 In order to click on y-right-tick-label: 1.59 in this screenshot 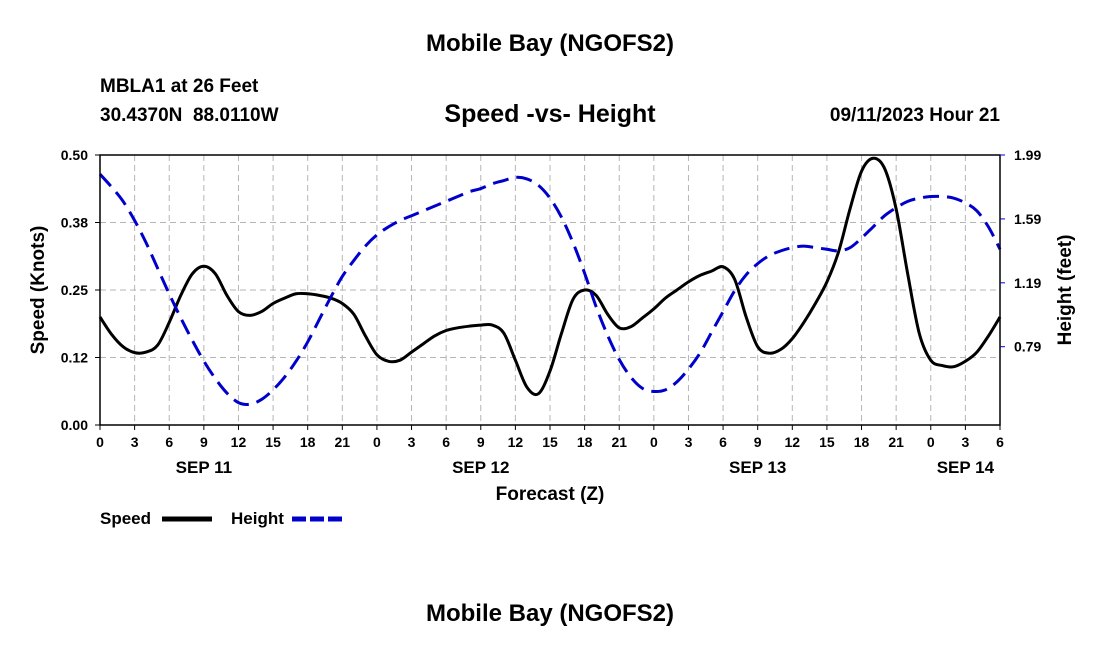, I will do `click(1027, 219)`.